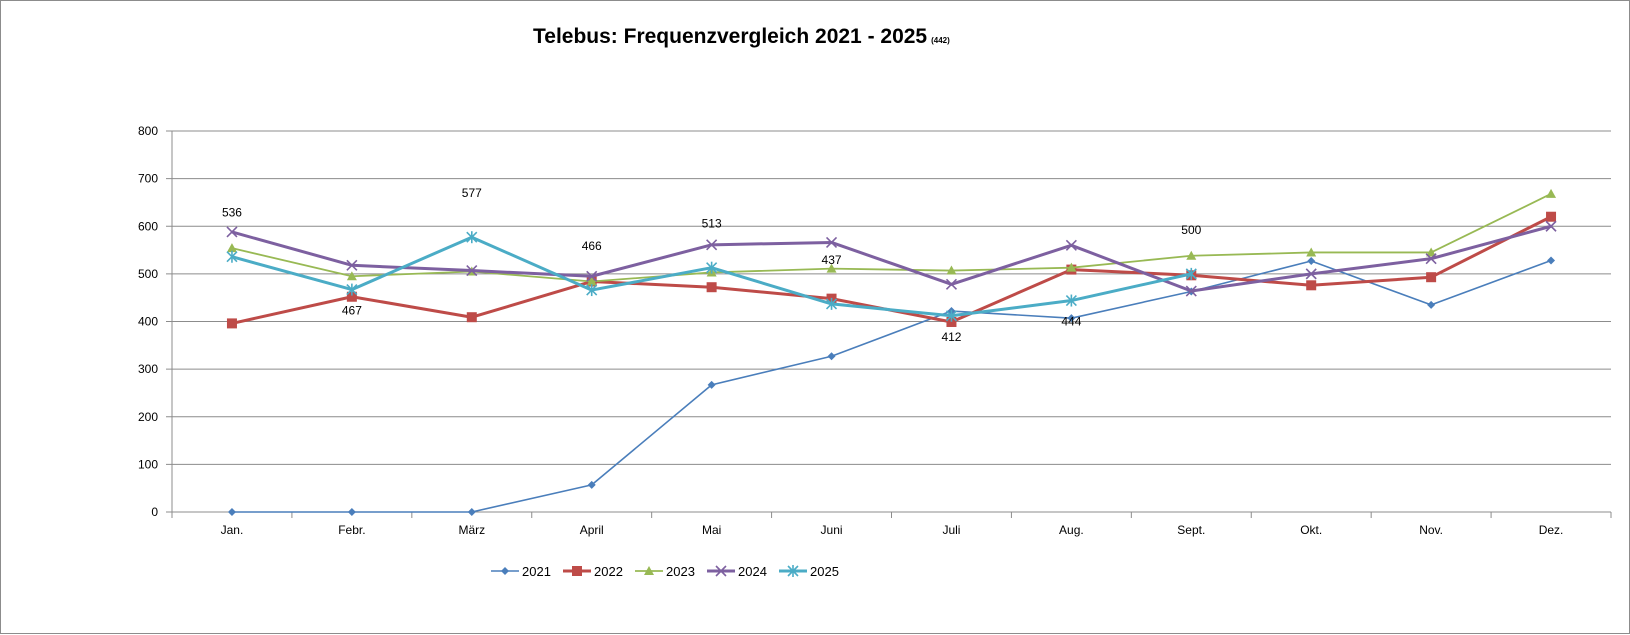 Image resolution: width=1630 pixels, height=635 pixels. What do you see at coordinates (148, 322) in the screenshot?
I see `y-tick-label: 400` at bounding box center [148, 322].